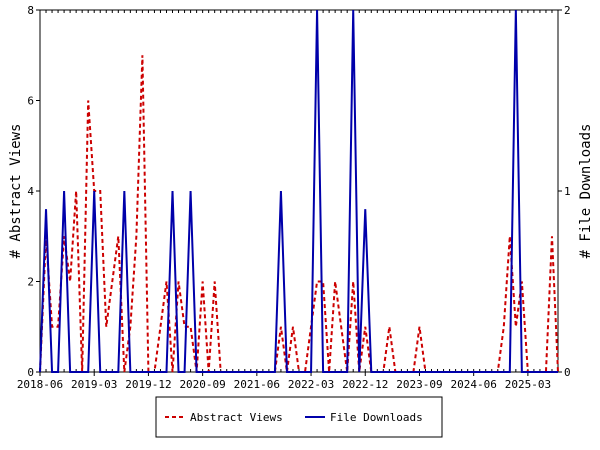  What do you see at coordinates (16, 191) in the screenshot?
I see `y-axis-left-title: # Abstract Views` at bounding box center [16, 191].